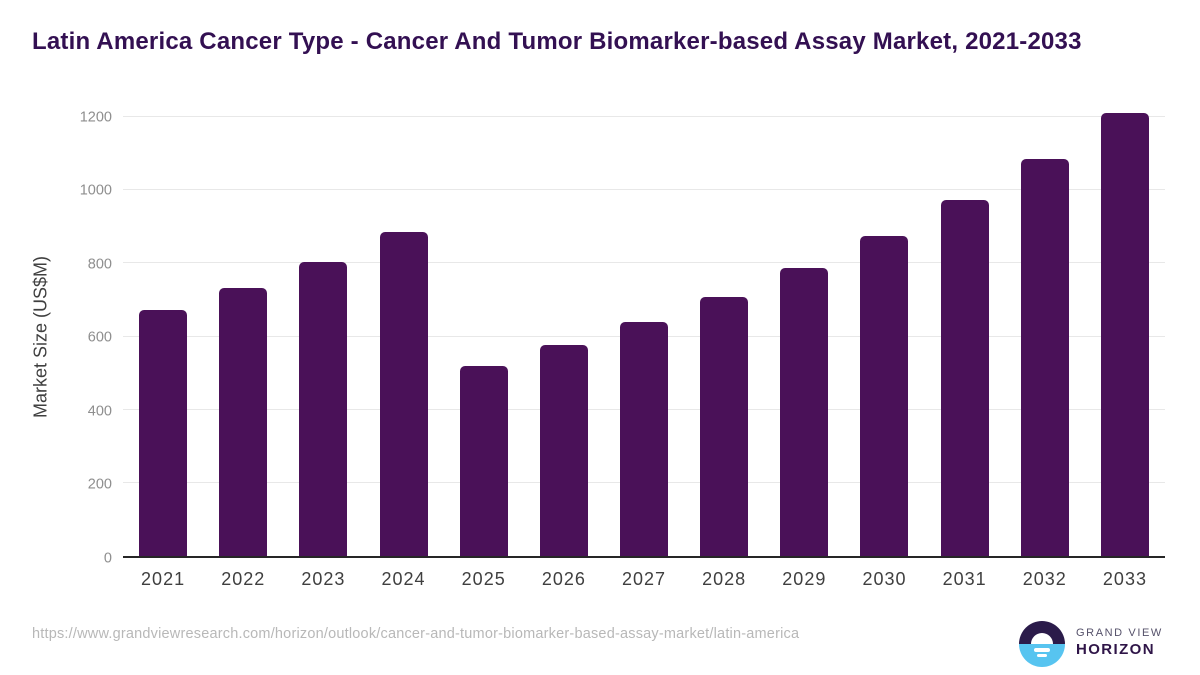  Describe the element at coordinates (323, 579) in the screenshot. I see `x-tick-label: 2023` at that location.